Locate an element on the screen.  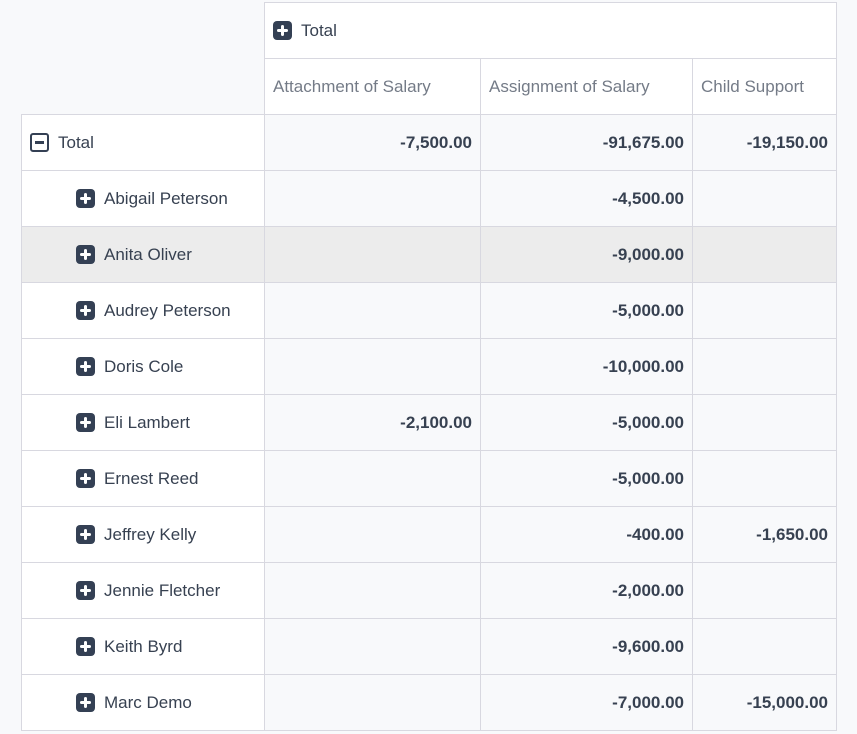
table-row: Doris Cole -10,000.00 is located at coordinates (429, 366).